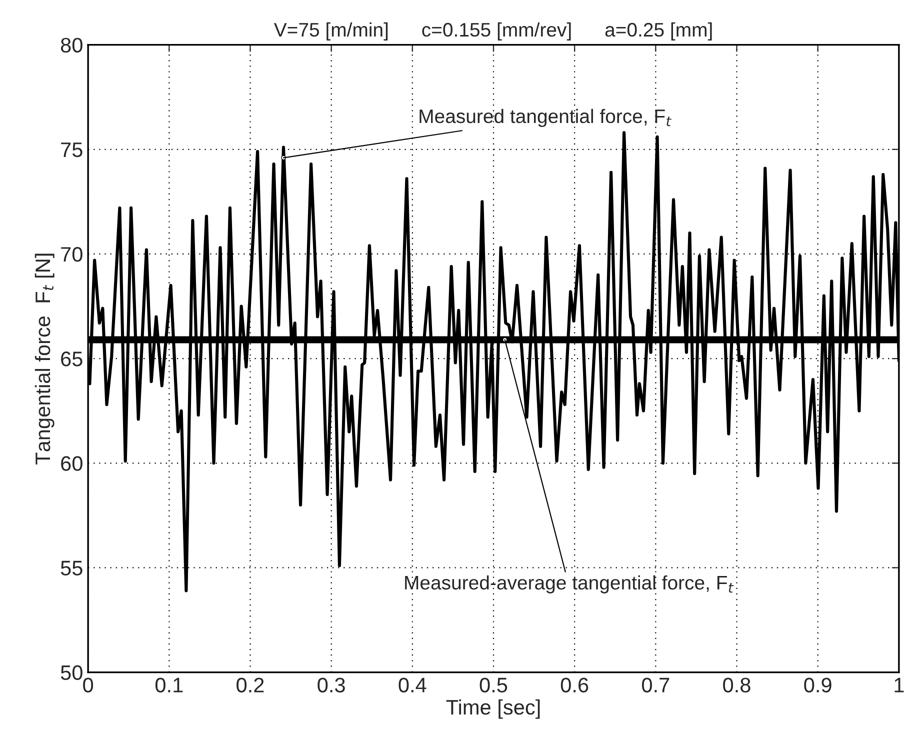 The image size is (908, 747). What do you see at coordinates (88, 685) in the screenshot?
I see `x-tick-label: 0` at bounding box center [88, 685].